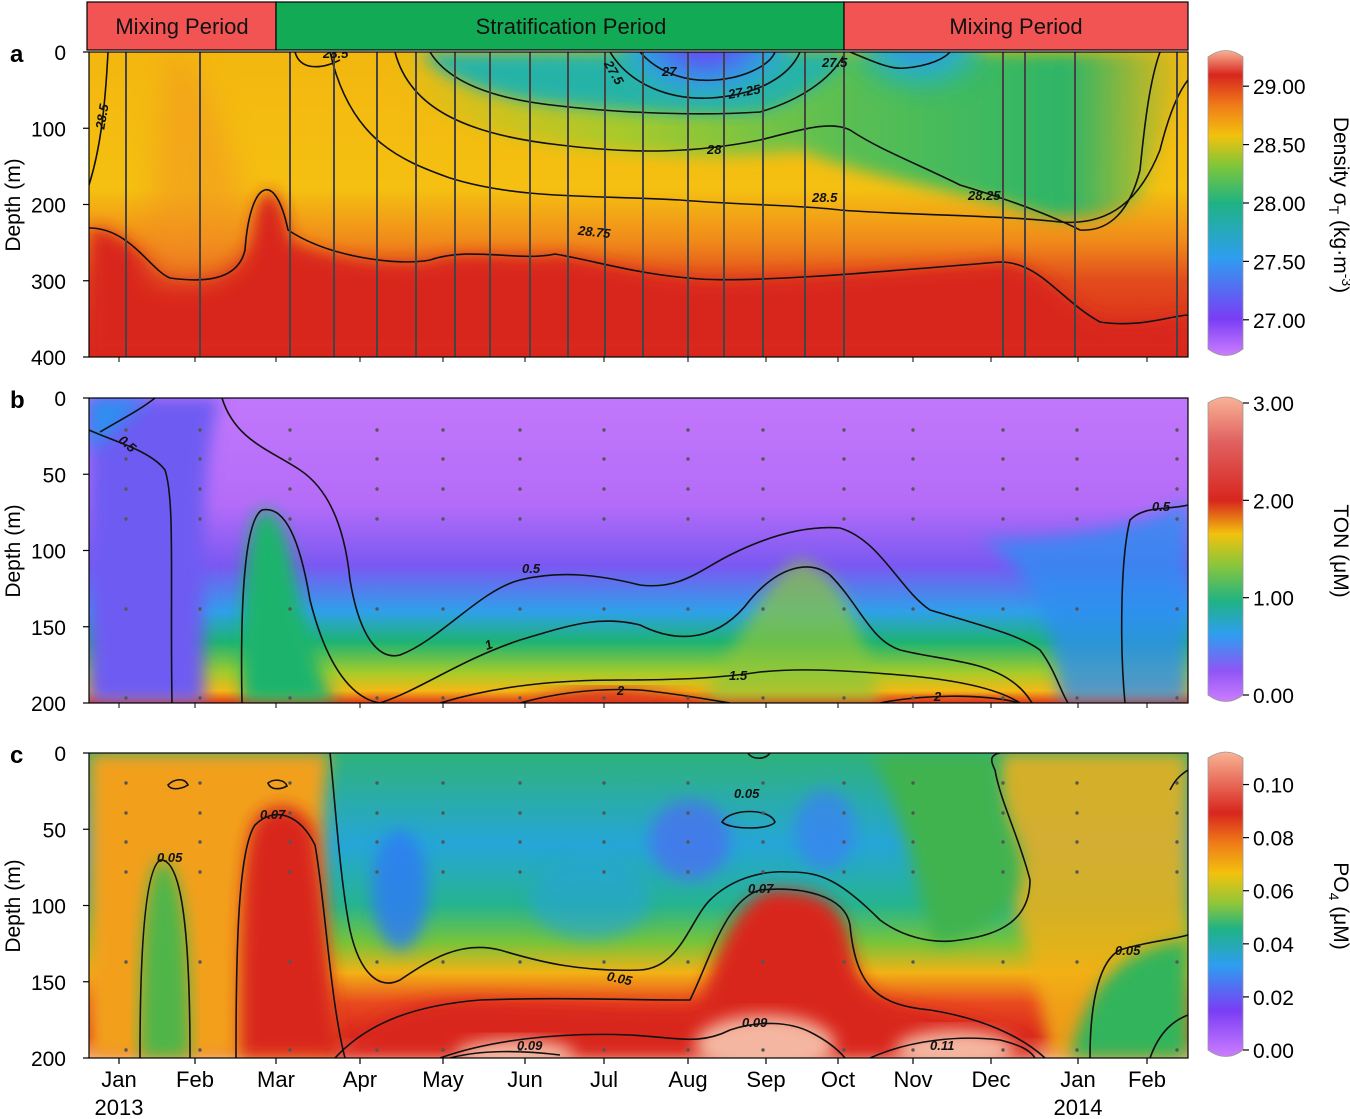  Describe the element at coordinates (604, 1079) in the screenshot. I see `x-tick-label: Jul` at that location.